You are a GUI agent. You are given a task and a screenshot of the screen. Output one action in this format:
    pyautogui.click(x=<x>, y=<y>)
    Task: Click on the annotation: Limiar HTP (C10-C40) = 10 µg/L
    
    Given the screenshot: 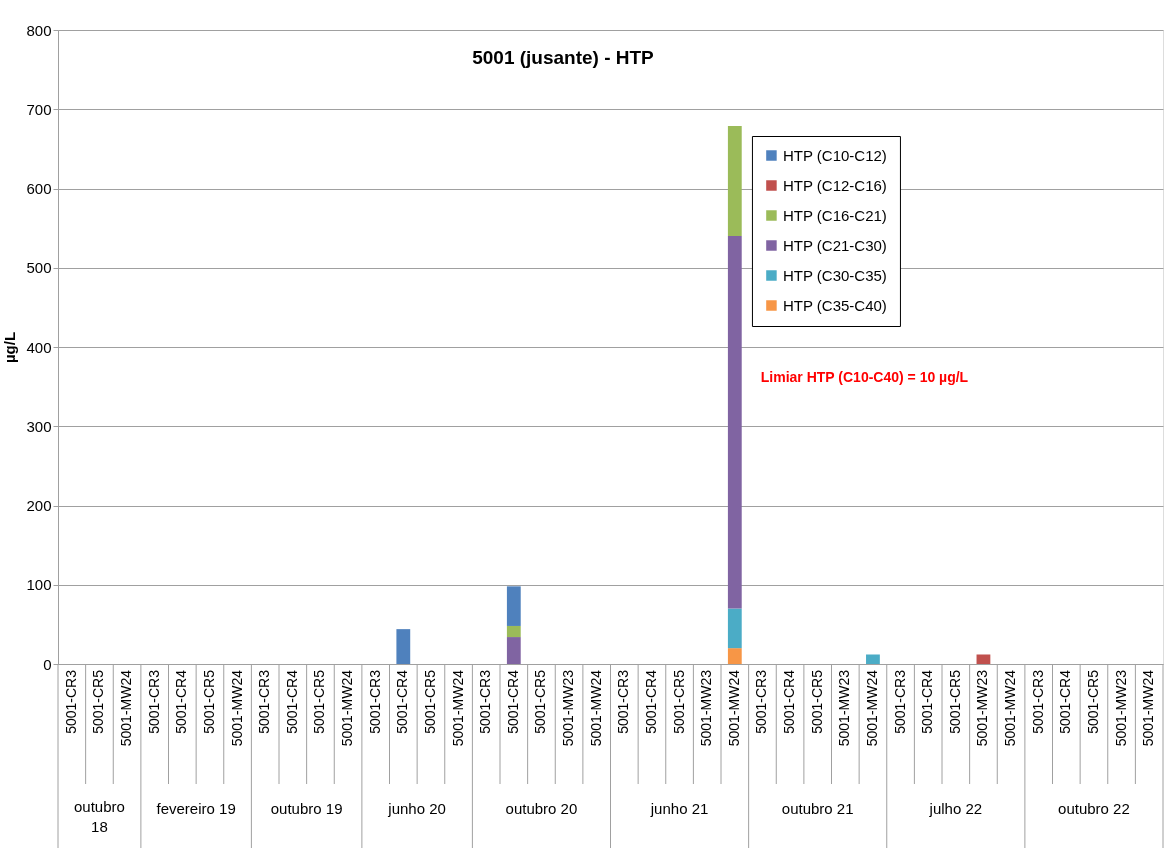 What is the action you would take?
    pyautogui.click(x=864, y=377)
    